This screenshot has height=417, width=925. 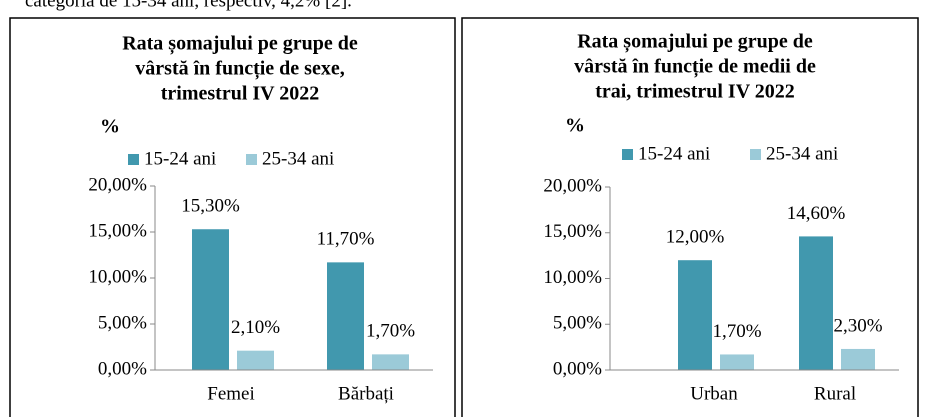 What do you see at coordinates (816, 213) in the screenshot?
I see `data-label: 14,60%` at bounding box center [816, 213].